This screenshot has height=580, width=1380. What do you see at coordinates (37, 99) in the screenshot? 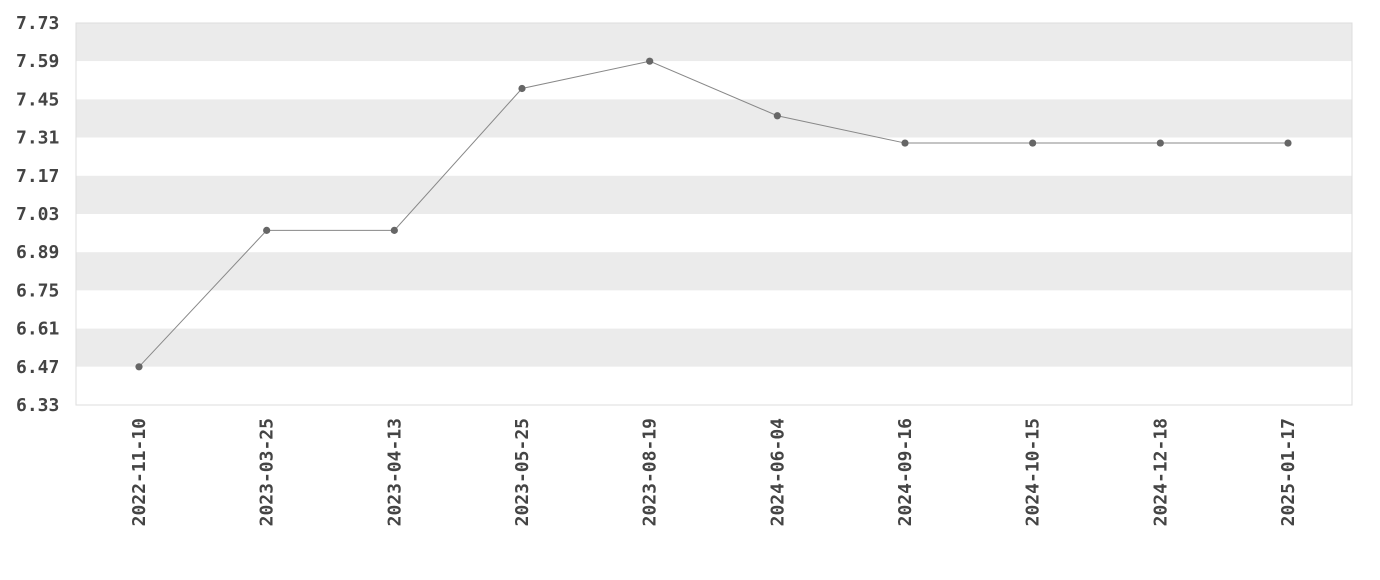
I see `y-tick-label: 7.45` at bounding box center [37, 99].